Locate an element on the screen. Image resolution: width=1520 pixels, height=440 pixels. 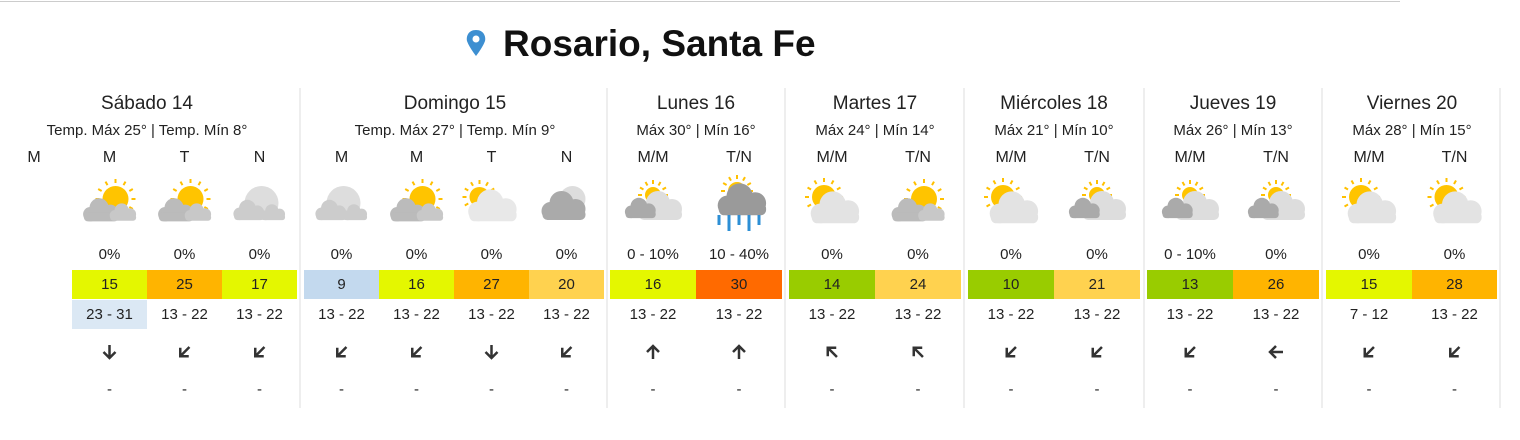
temperature: 17 is located at coordinates (259, 284).